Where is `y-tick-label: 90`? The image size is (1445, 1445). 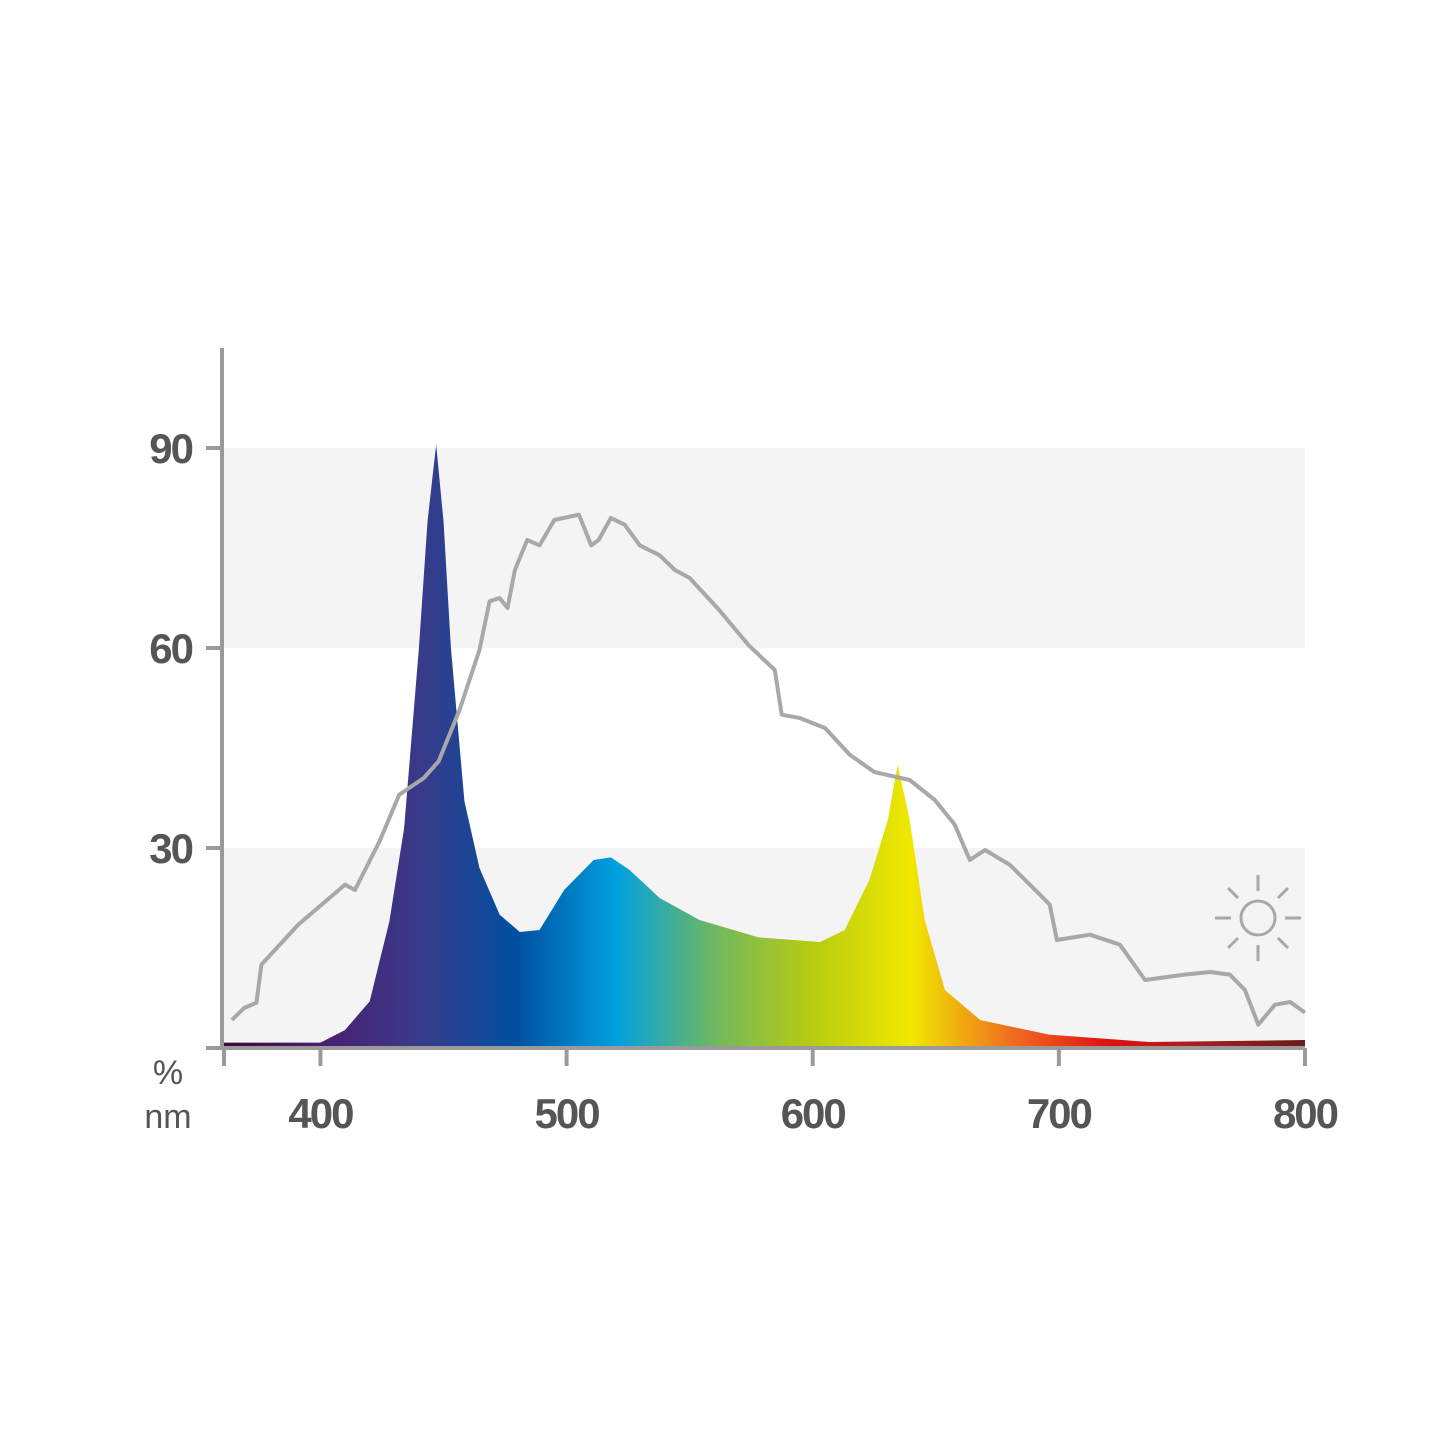 y-tick-label: 90 is located at coordinates (170, 448).